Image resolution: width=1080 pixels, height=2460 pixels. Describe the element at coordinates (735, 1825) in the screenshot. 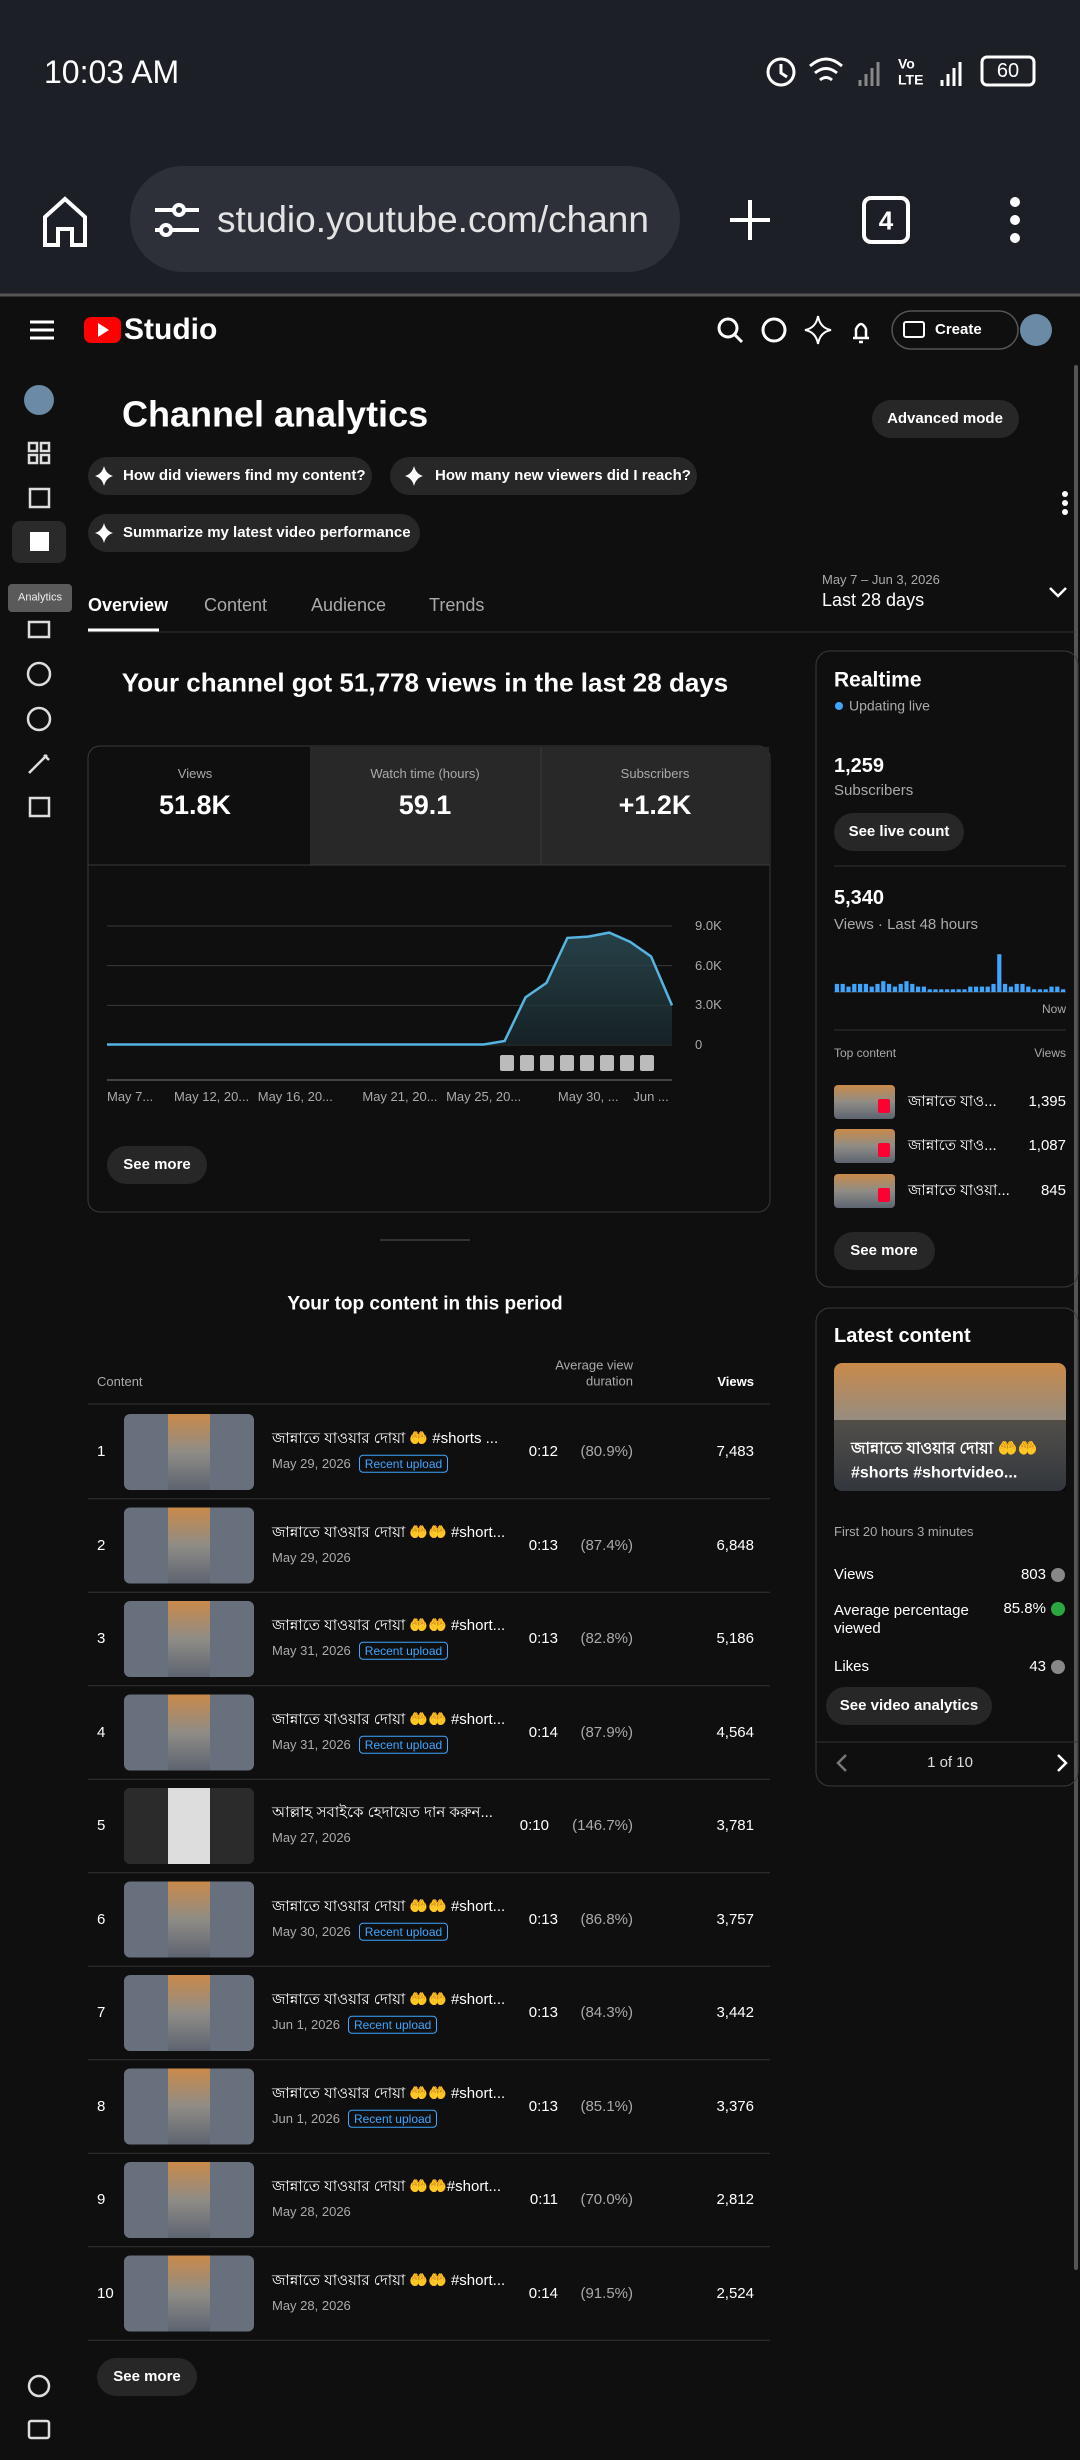

I see `views: 3,781` at that location.